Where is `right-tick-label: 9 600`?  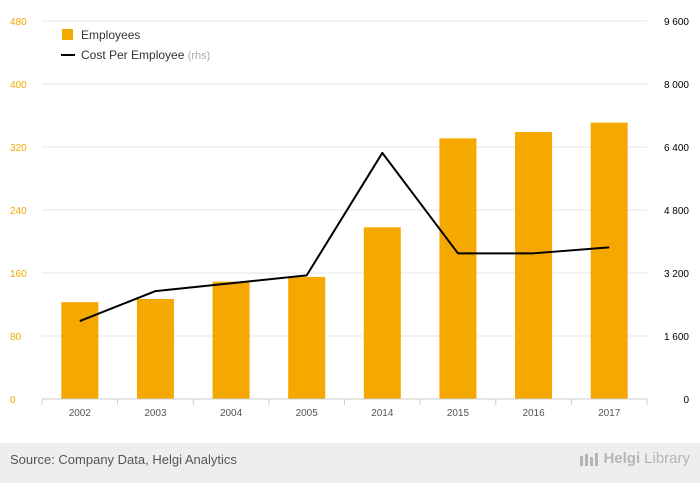 right-tick-label: 9 600 is located at coordinates (676, 22).